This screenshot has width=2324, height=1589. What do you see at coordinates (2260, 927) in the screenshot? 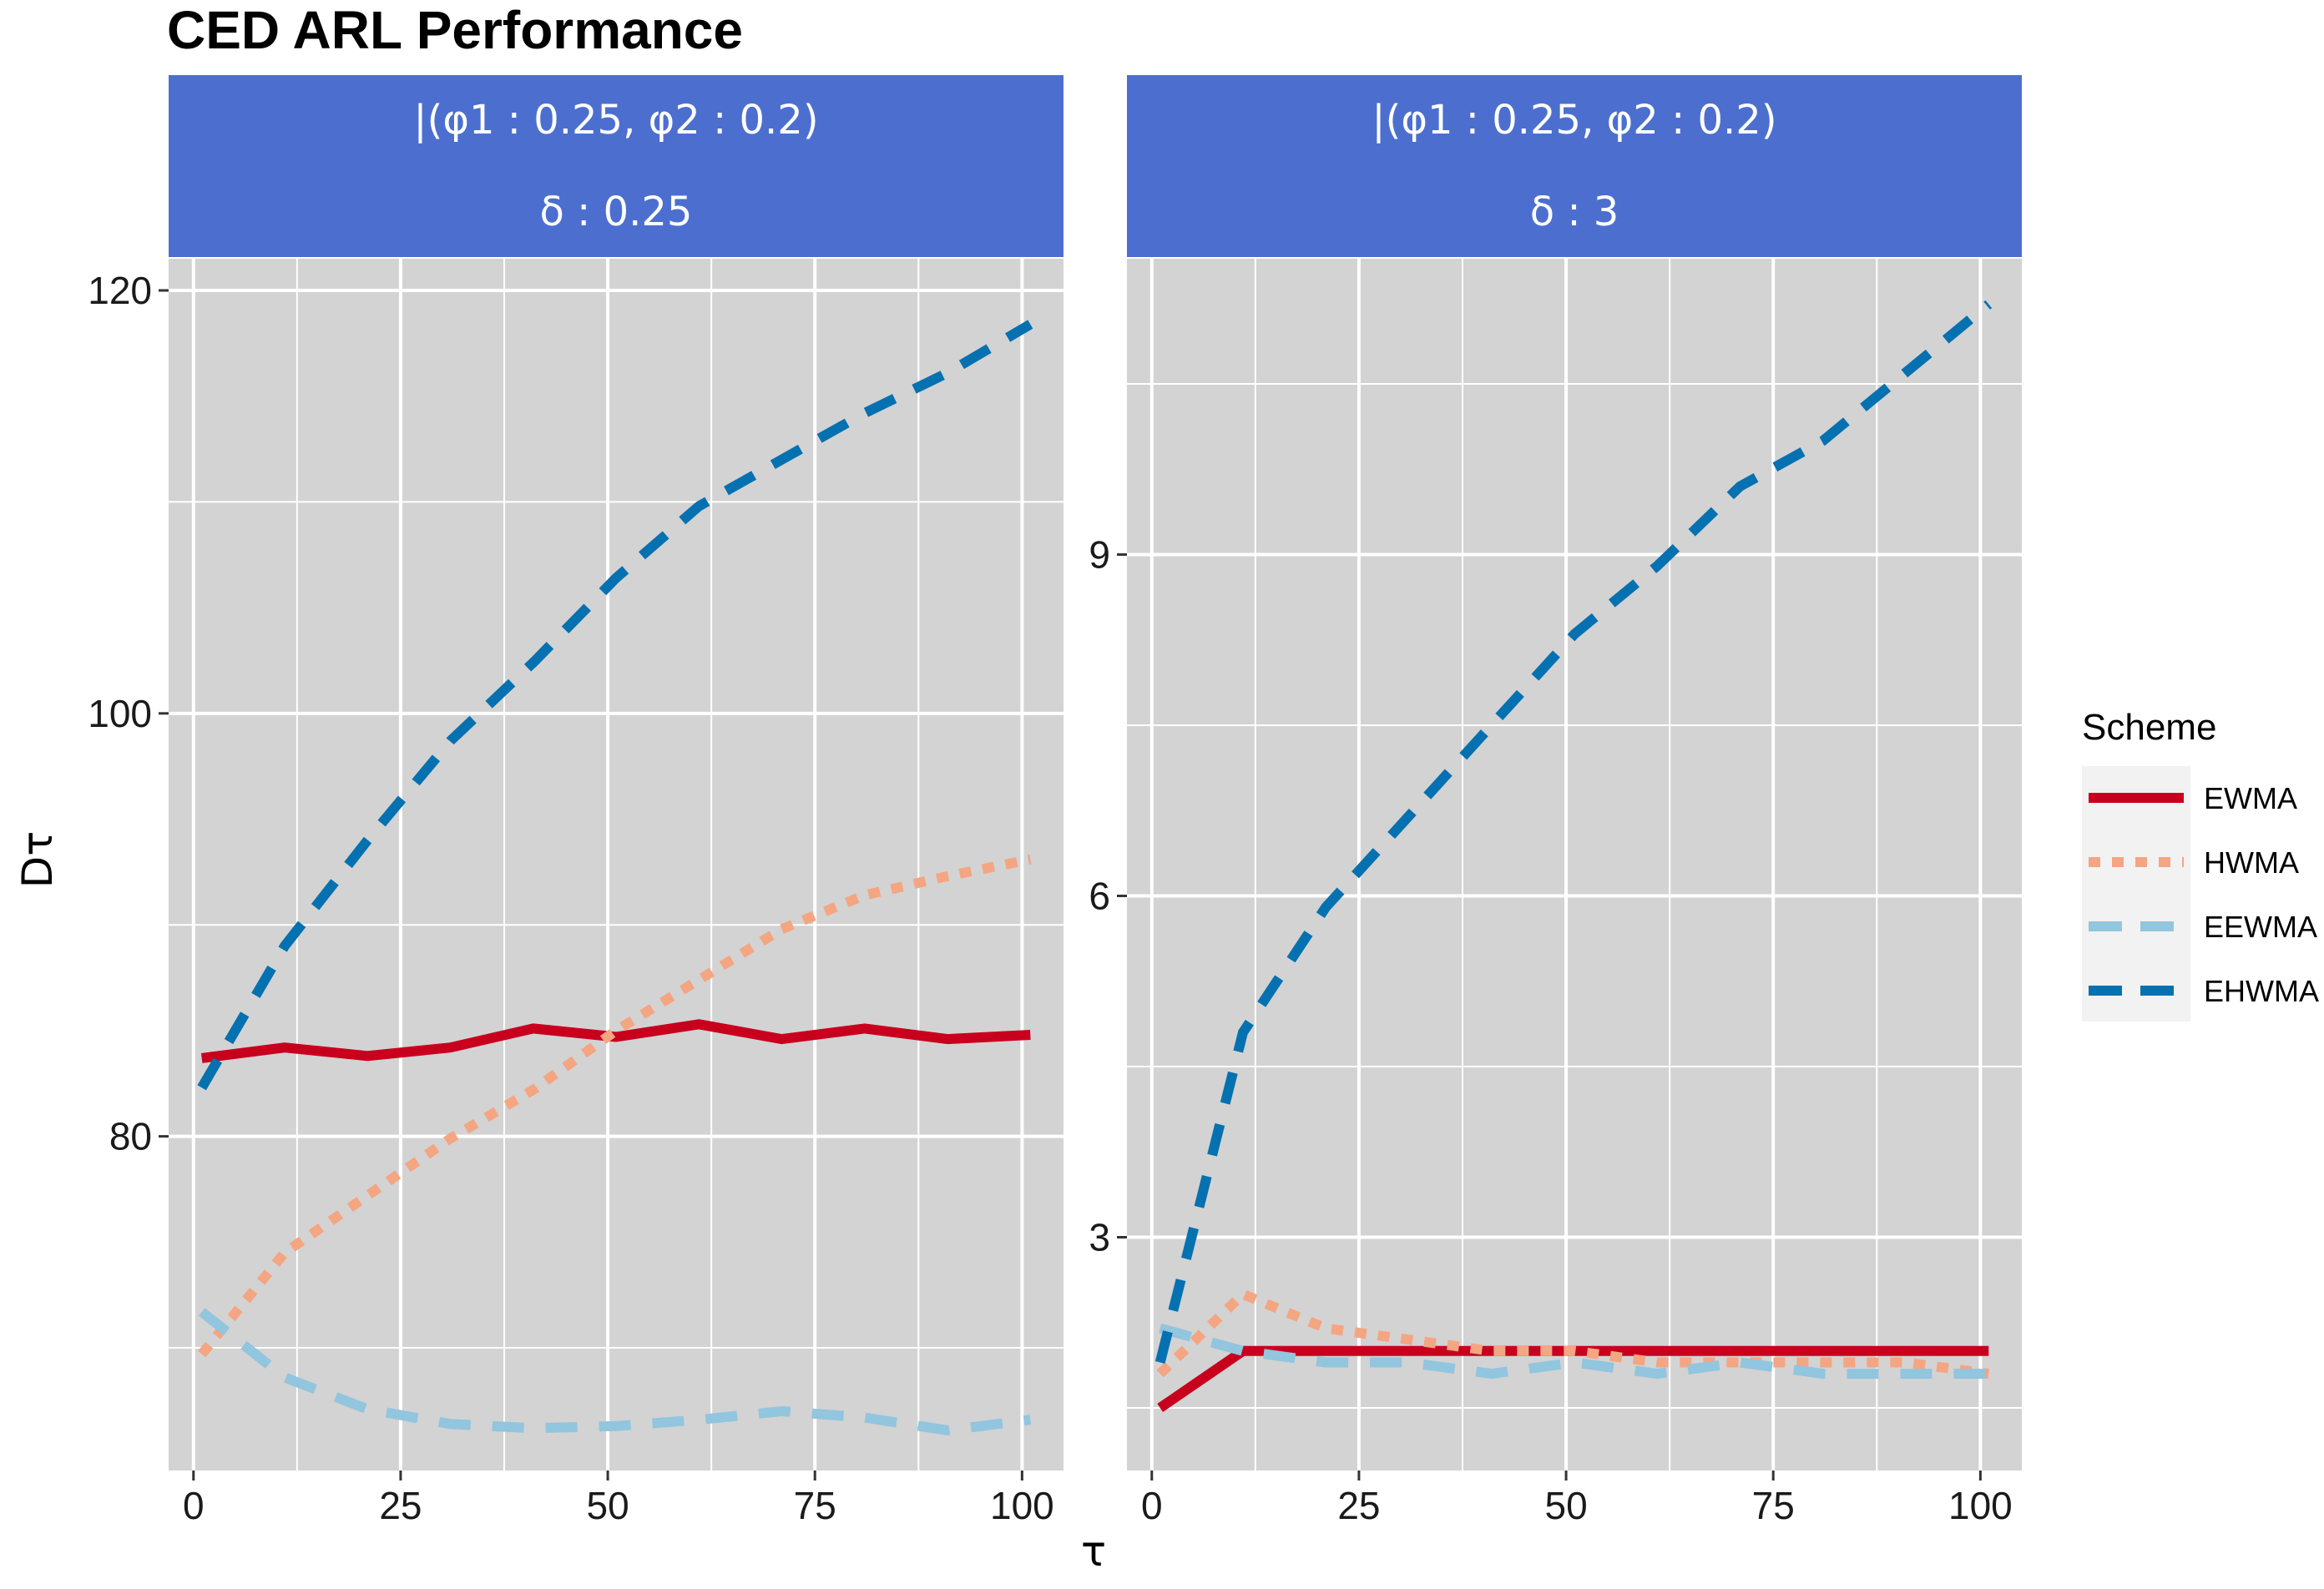
I see `legend-label-eewma: EEWMA` at bounding box center [2260, 927].